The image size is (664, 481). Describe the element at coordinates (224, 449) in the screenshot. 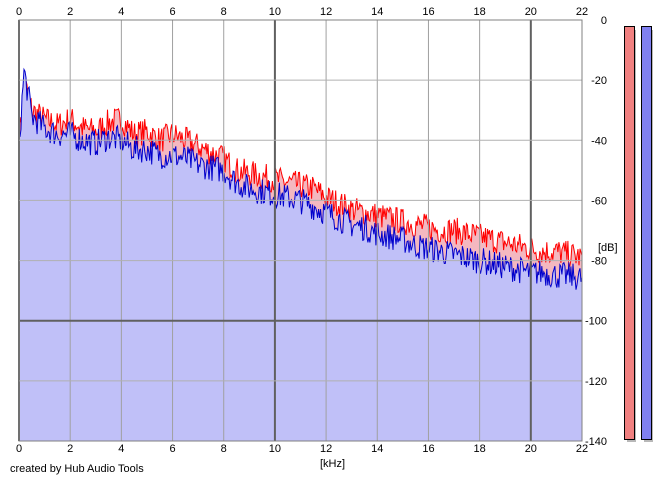

I see `x-tick-label-bottom: 8` at that location.